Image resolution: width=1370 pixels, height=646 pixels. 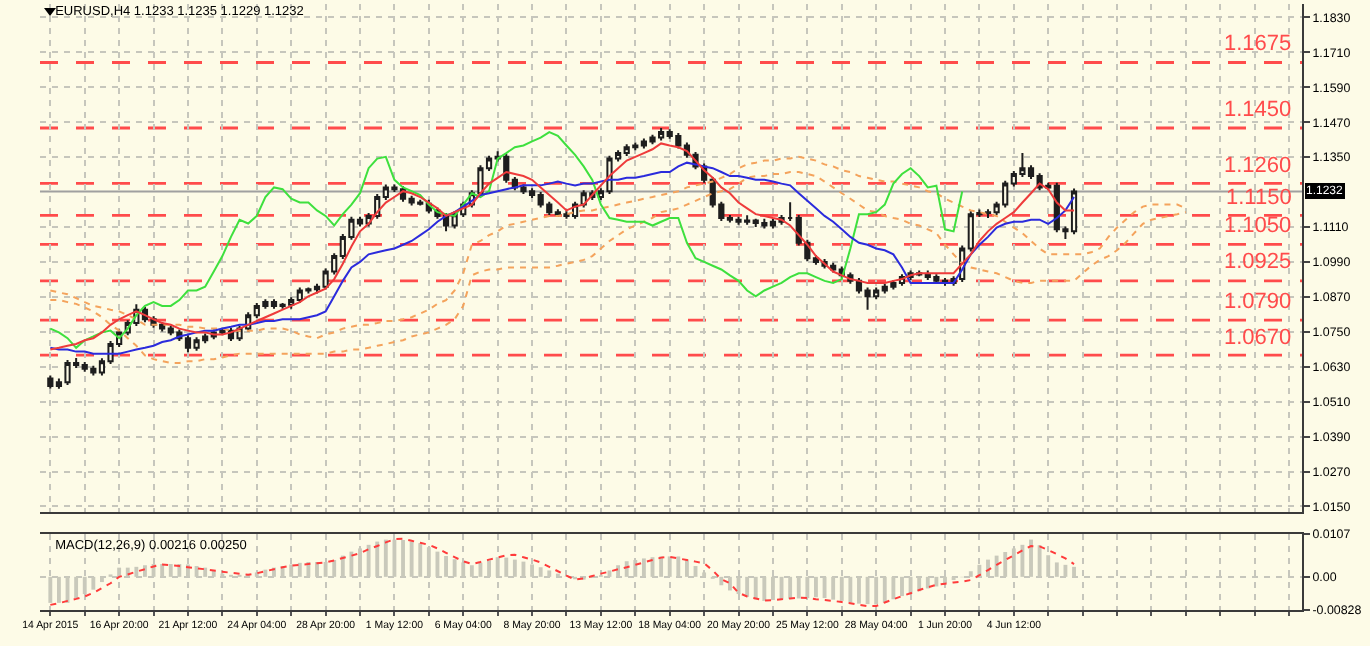 I want to click on ref-line-label: 1.1450, so click(x=1258, y=110).